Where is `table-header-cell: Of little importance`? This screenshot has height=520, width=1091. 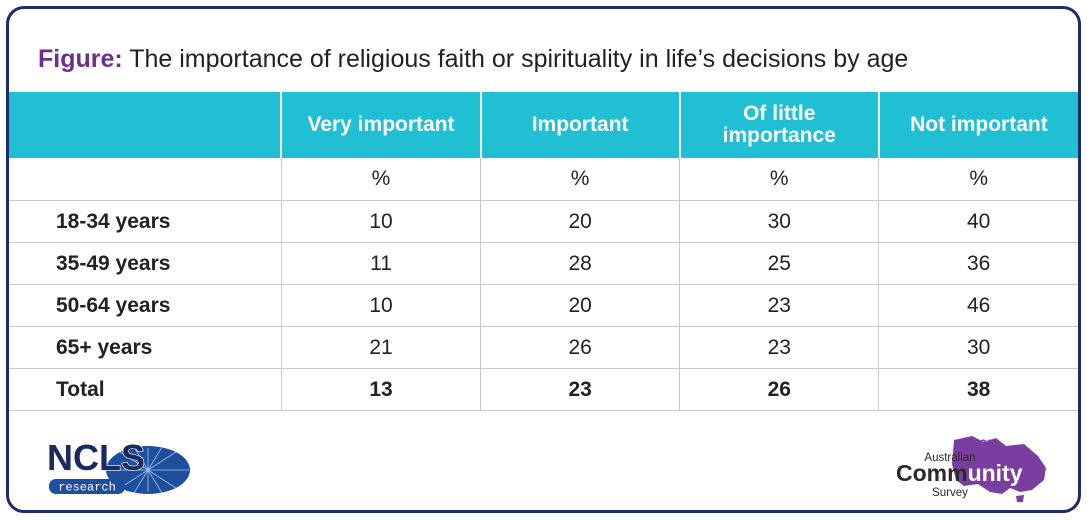 table-header-cell: Of little importance is located at coordinates (779, 125).